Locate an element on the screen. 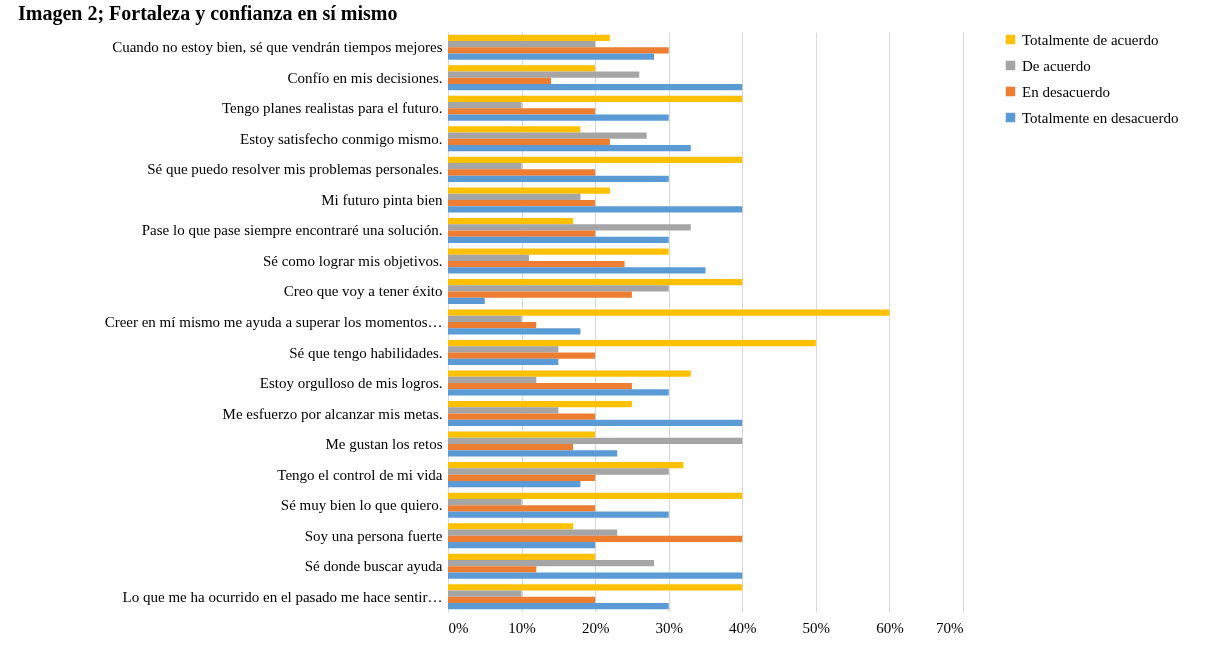 The image size is (1214, 653). y-tick-label: Estoy orgulloso de mis logros. is located at coordinates (351, 383).